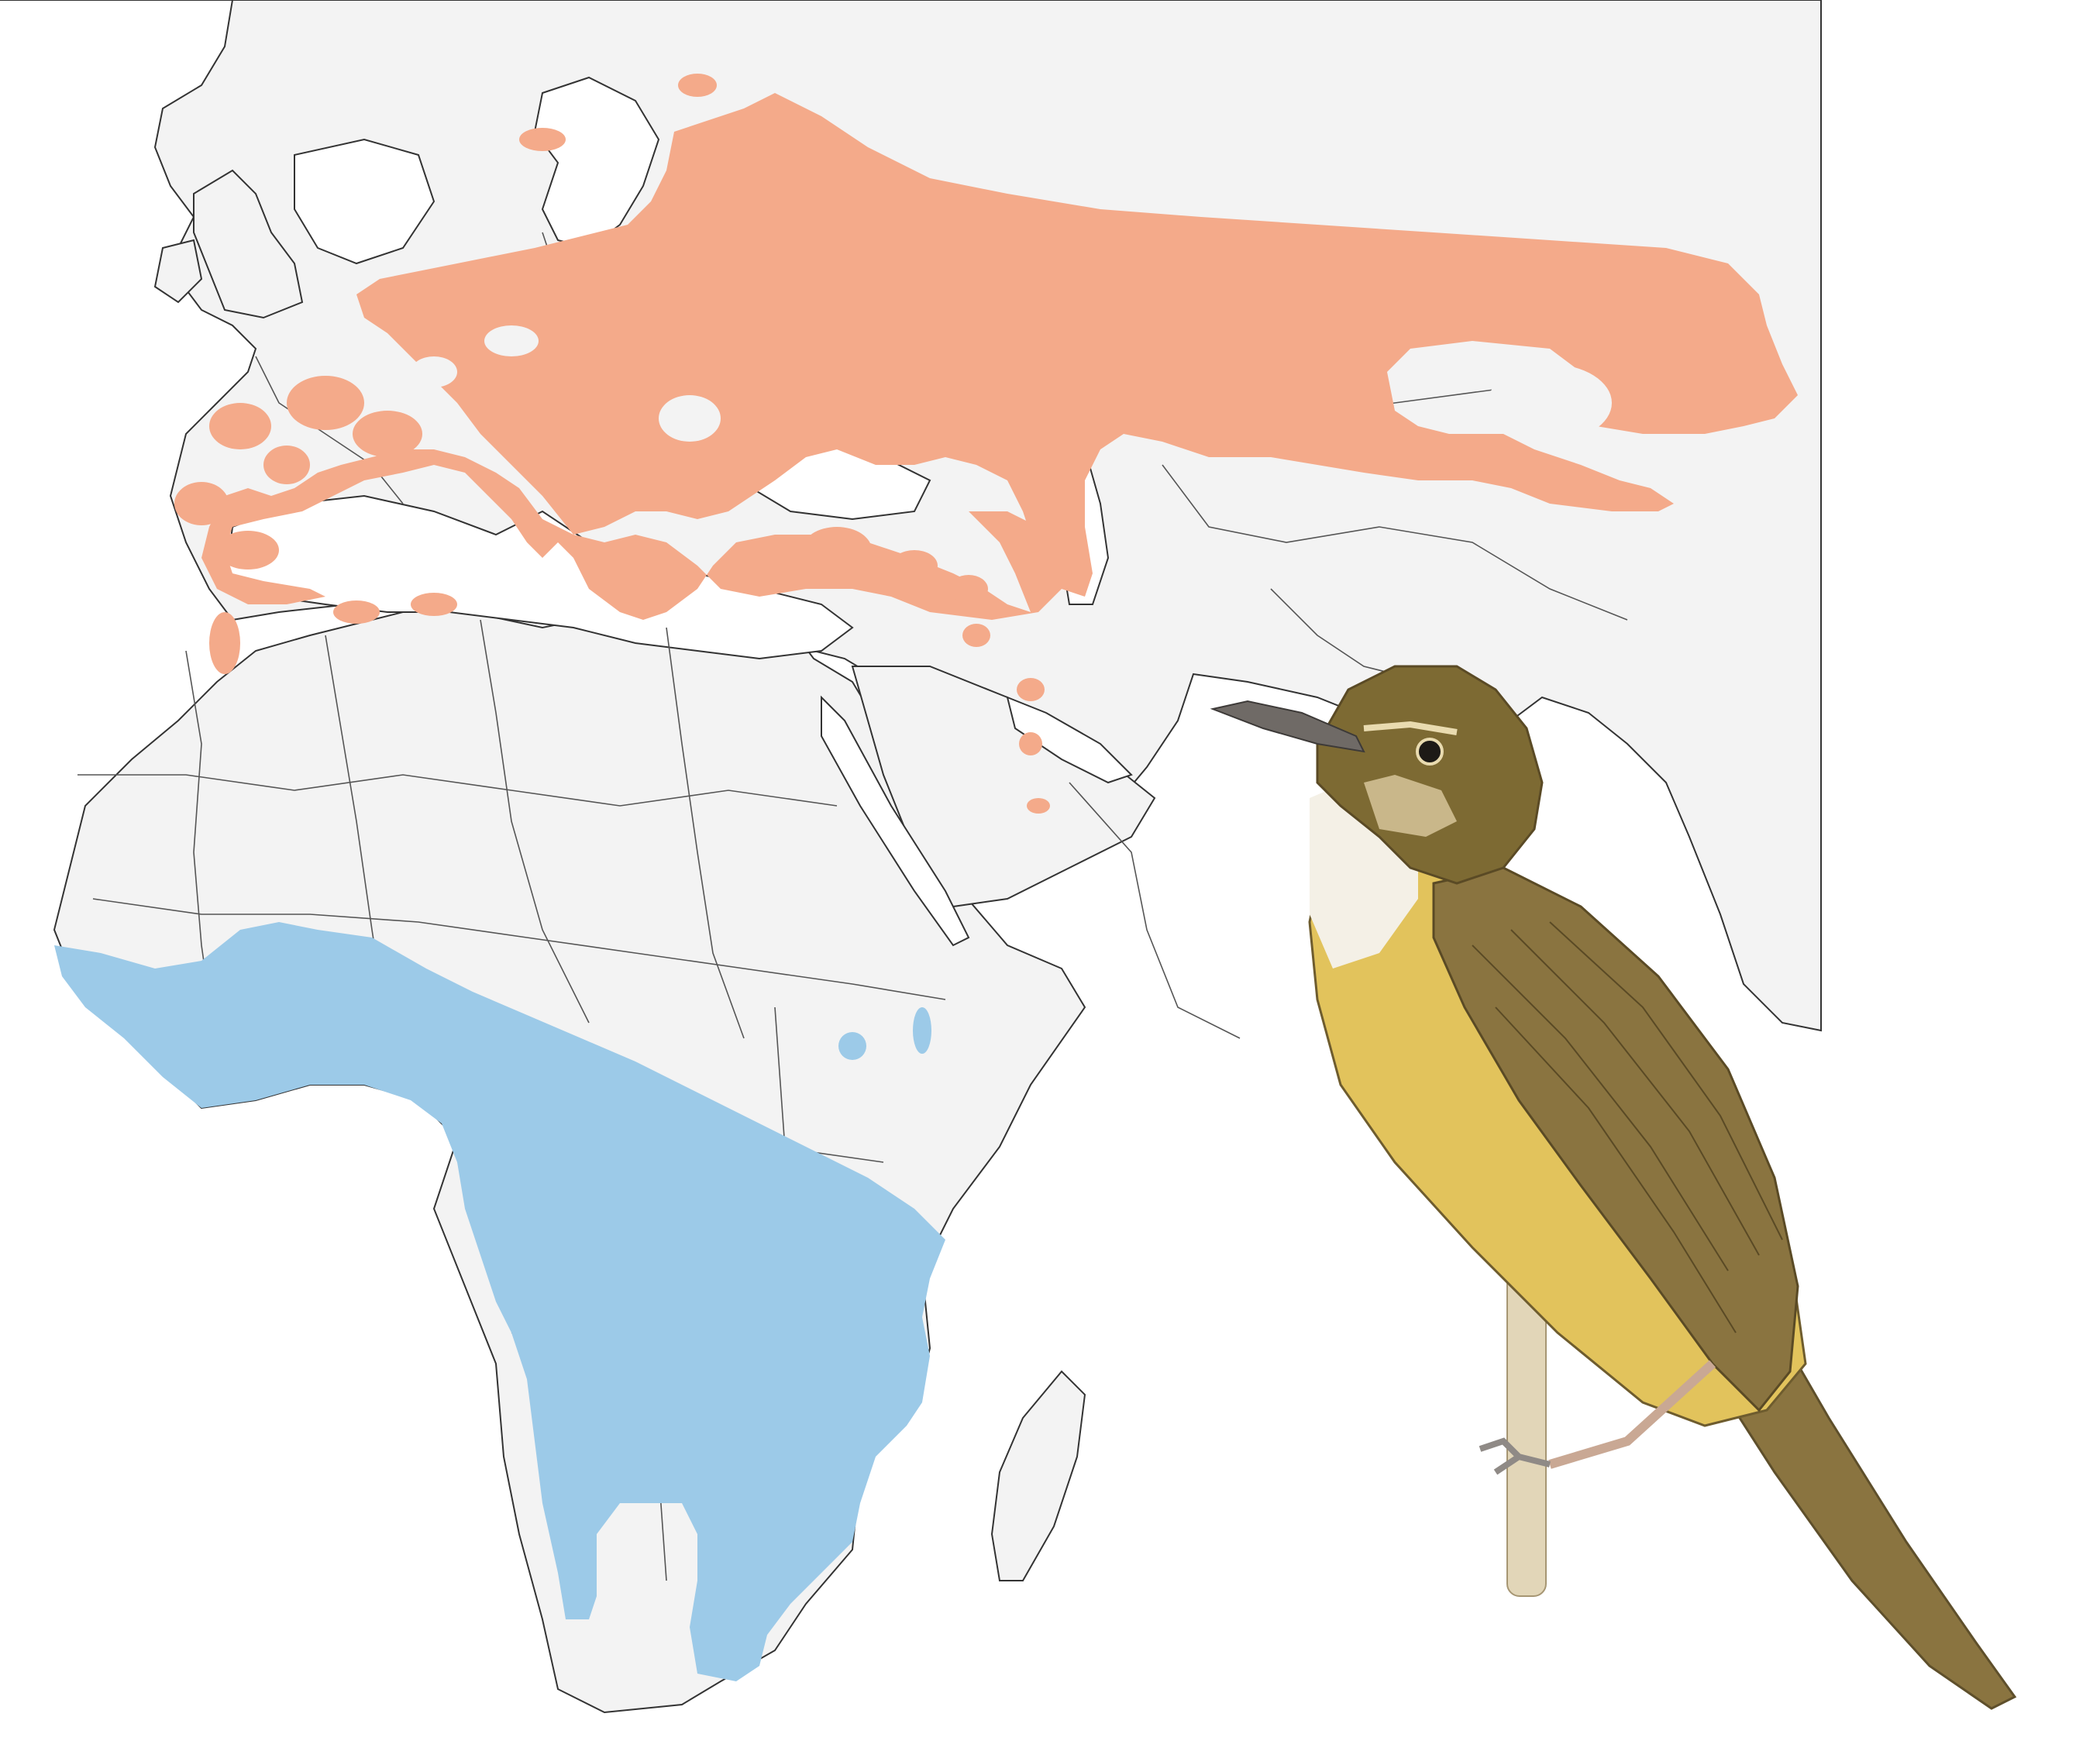  I want to click on red-sea, so click(896, 821).